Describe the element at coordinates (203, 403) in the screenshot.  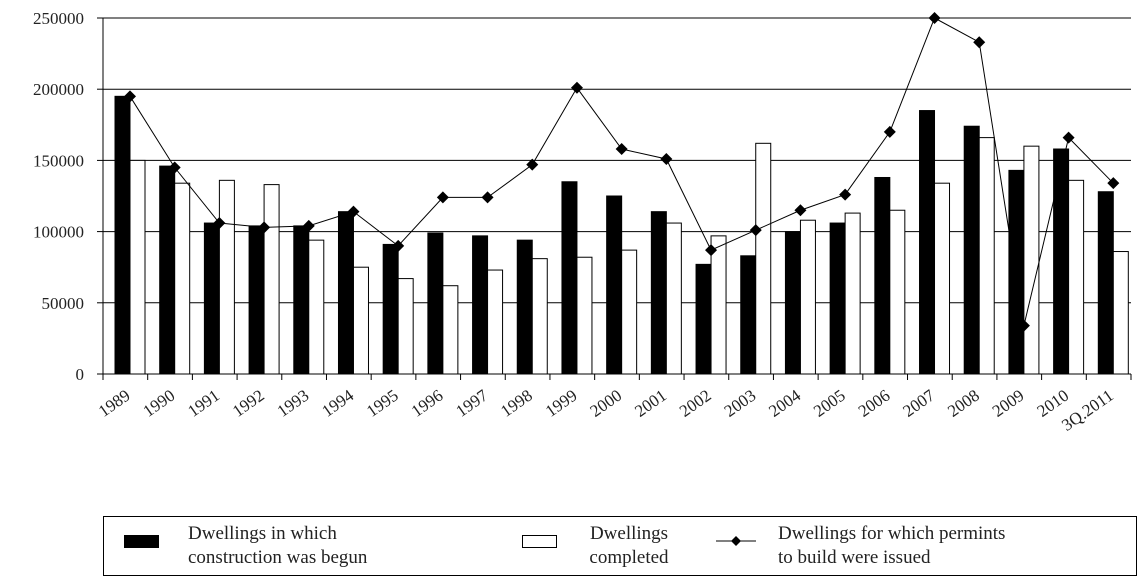
I see `x-tick-label: 1991` at that location.